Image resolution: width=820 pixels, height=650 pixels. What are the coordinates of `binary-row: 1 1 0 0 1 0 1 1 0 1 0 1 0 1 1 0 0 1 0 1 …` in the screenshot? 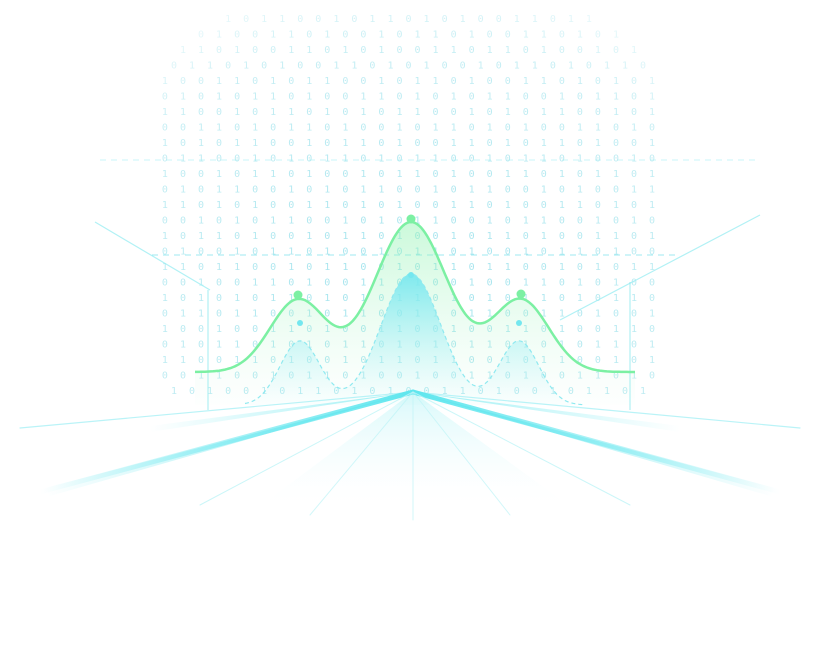 It's located at (410, 112).